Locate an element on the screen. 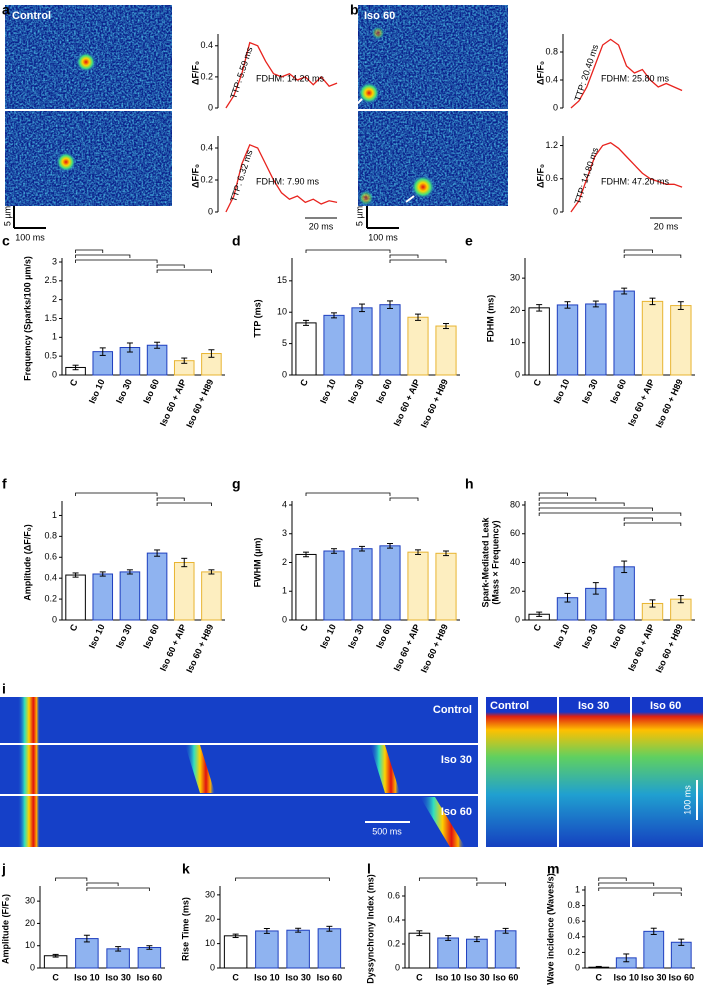  scan-label: Iso 60 is located at coordinates (665, 706).